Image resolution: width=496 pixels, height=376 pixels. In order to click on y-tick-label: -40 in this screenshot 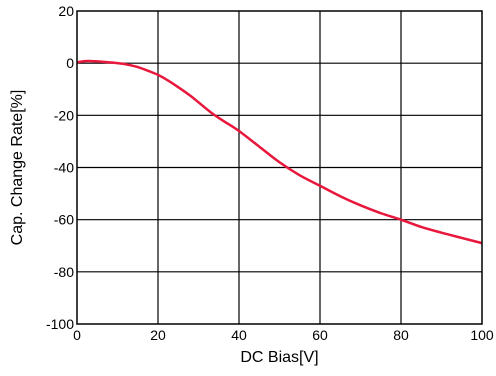, I will do `click(64, 168)`.